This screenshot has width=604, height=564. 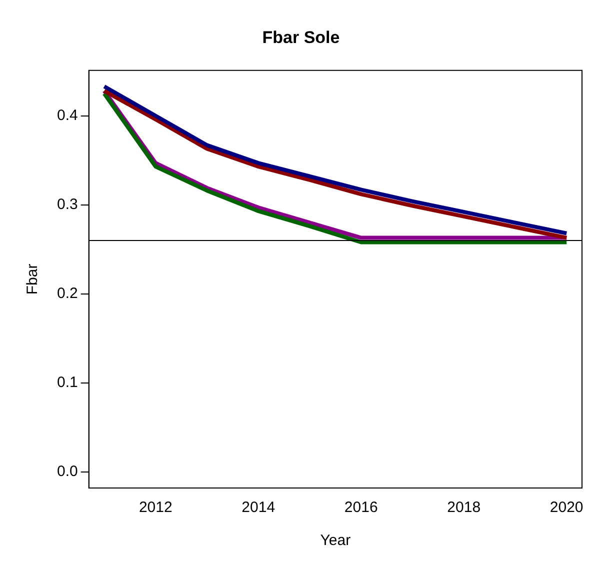 I want to click on chart-title: Fbar Sole, so click(x=301, y=37).